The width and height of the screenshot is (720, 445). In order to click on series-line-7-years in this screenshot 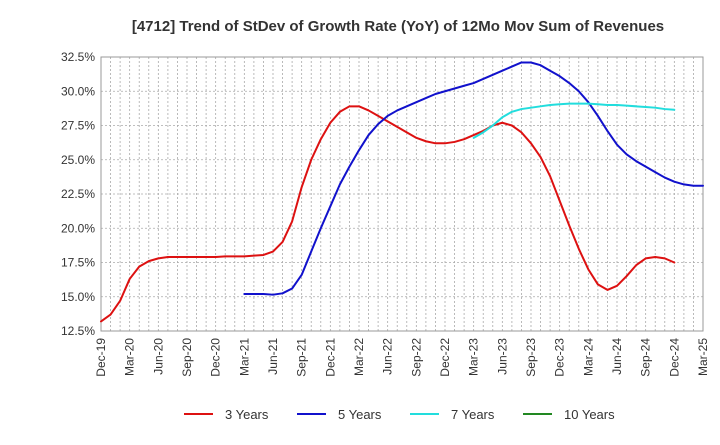, I will do `click(574, 120)`.